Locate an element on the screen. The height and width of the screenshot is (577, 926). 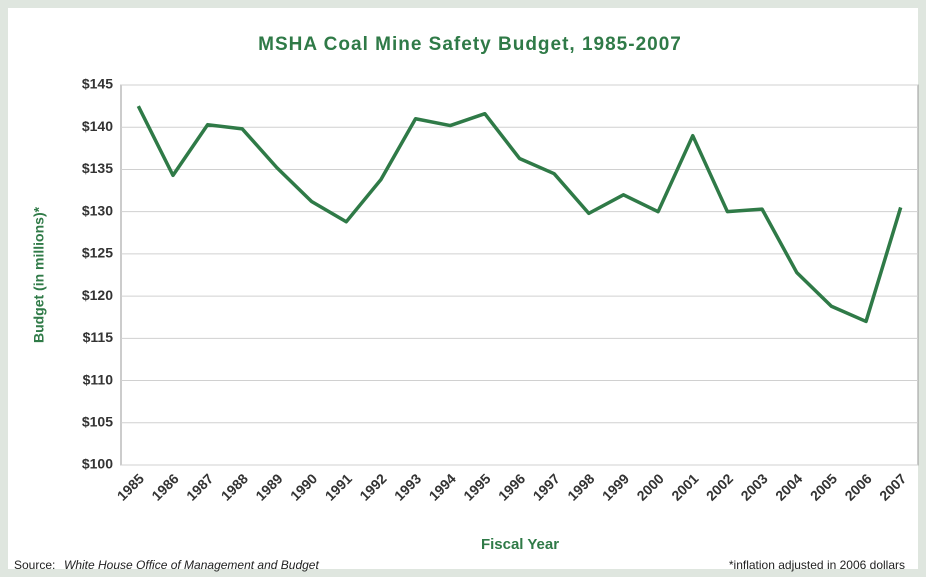
y-tick-label: $105 is located at coordinates (97, 421).